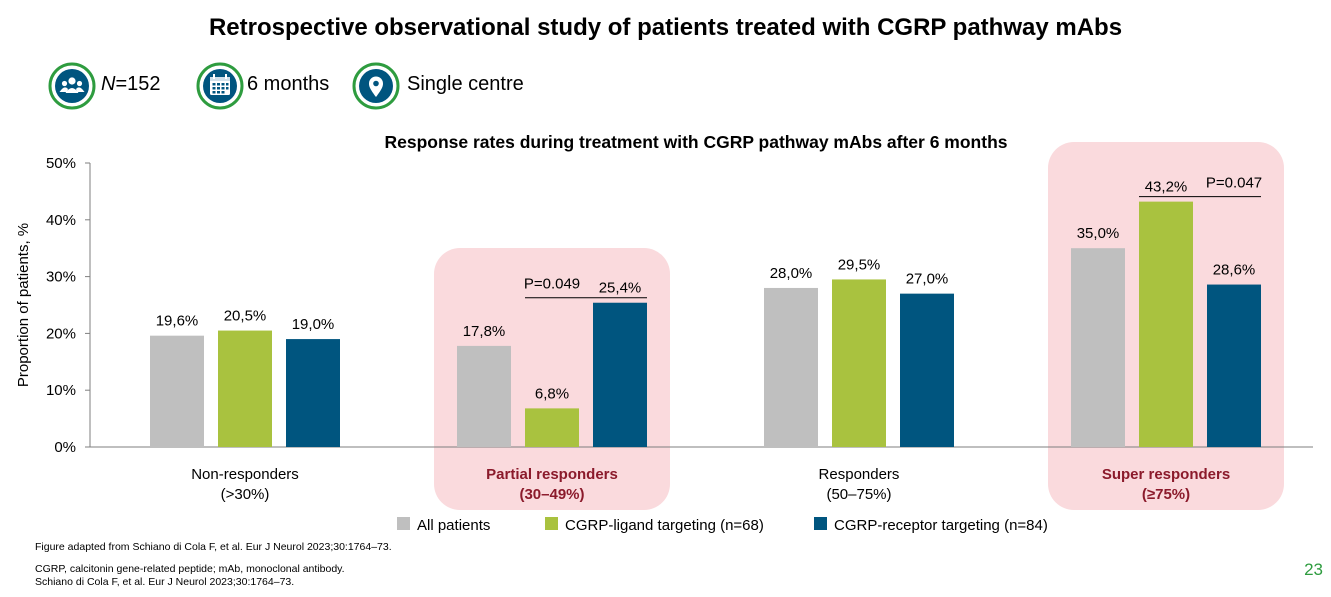 The image size is (1331, 597). Describe the element at coordinates (552, 393) in the screenshot. I see `data-label-1-1: 6,8%` at that location.